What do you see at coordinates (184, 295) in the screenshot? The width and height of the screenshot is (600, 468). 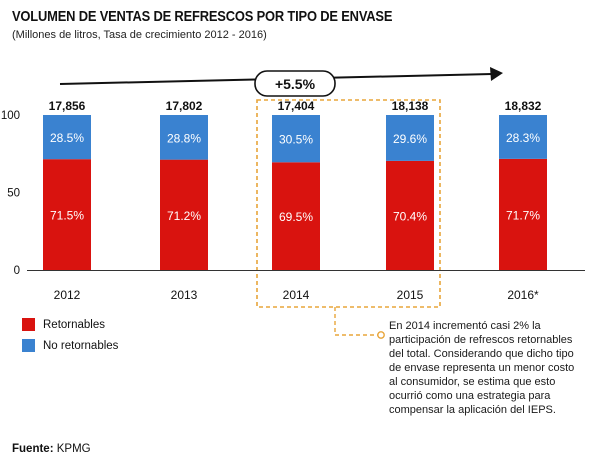 I see `x-tick-label: 2013` at bounding box center [184, 295].